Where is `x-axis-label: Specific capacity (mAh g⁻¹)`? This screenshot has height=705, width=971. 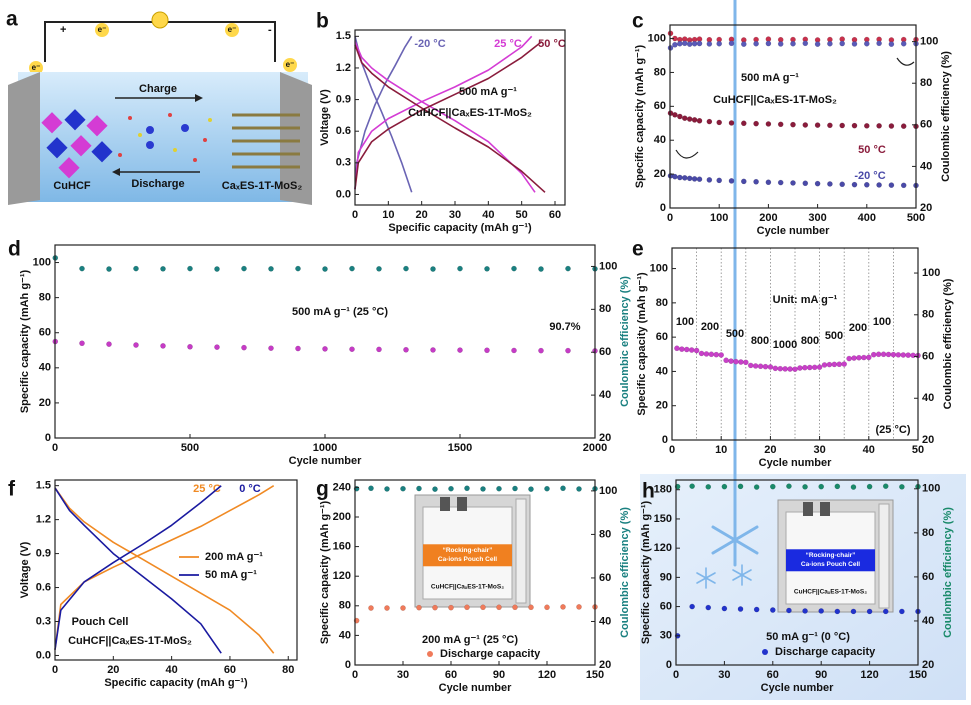
x-axis-label: Specific capacity (mAh g⁻¹) is located at coordinates (460, 228).